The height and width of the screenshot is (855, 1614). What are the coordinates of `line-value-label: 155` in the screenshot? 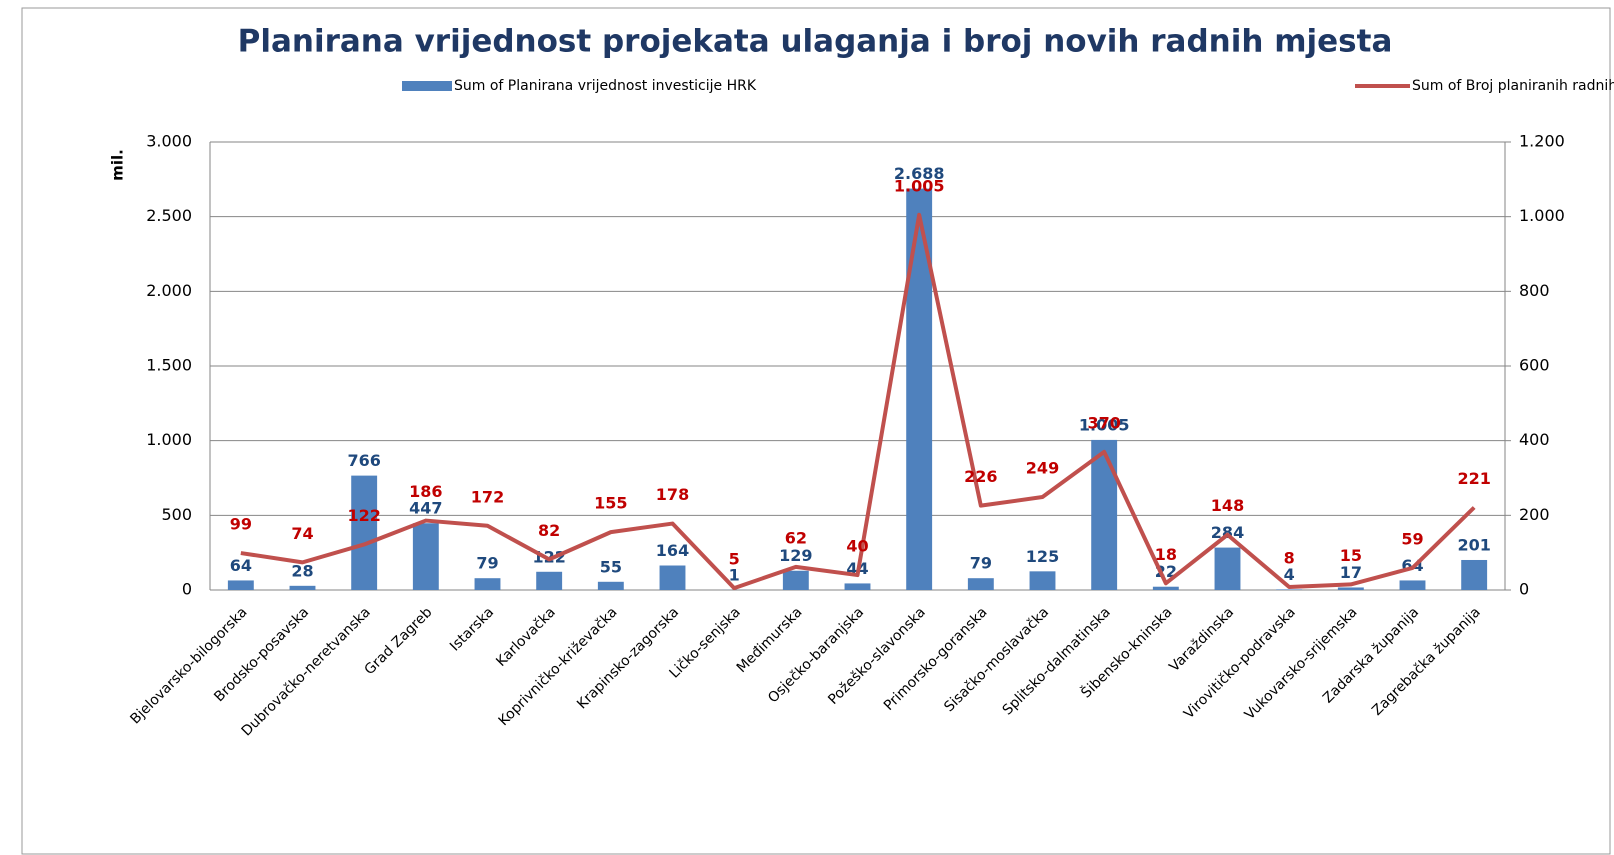 It's located at (610, 503).